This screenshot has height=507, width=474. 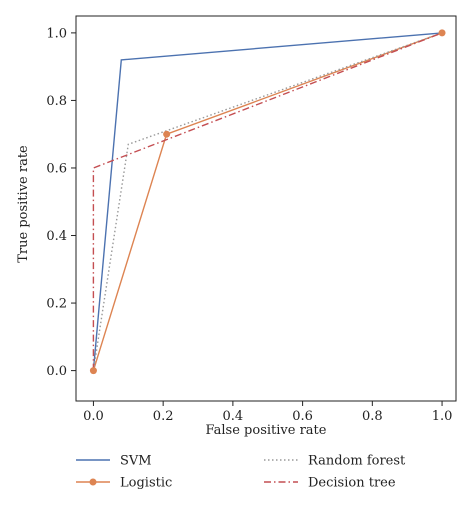 I want to click on y-tick-label: 0.6, so click(x=56, y=168).